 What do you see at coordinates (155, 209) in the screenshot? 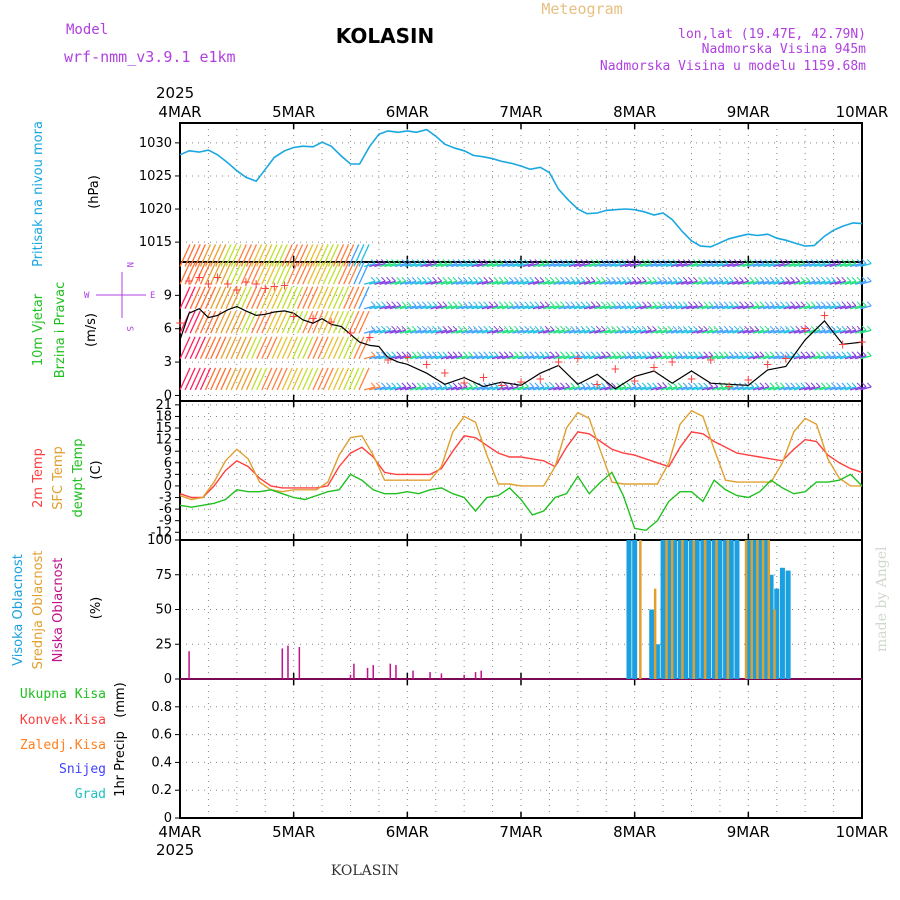
I see `y-tick-label: 1020` at bounding box center [155, 209].